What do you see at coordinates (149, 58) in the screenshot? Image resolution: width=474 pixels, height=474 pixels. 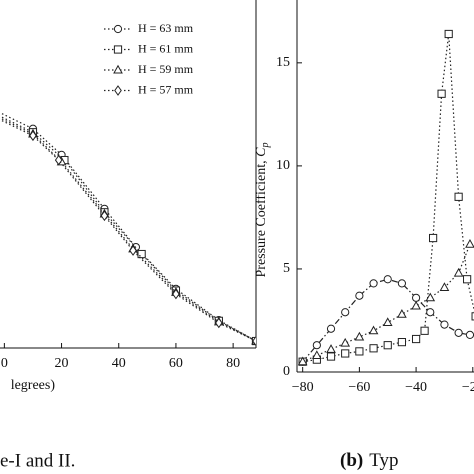 I see `legend: H = 63 mm H = 61 mm H = 59 mm H = 57 mm` at bounding box center [149, 58].